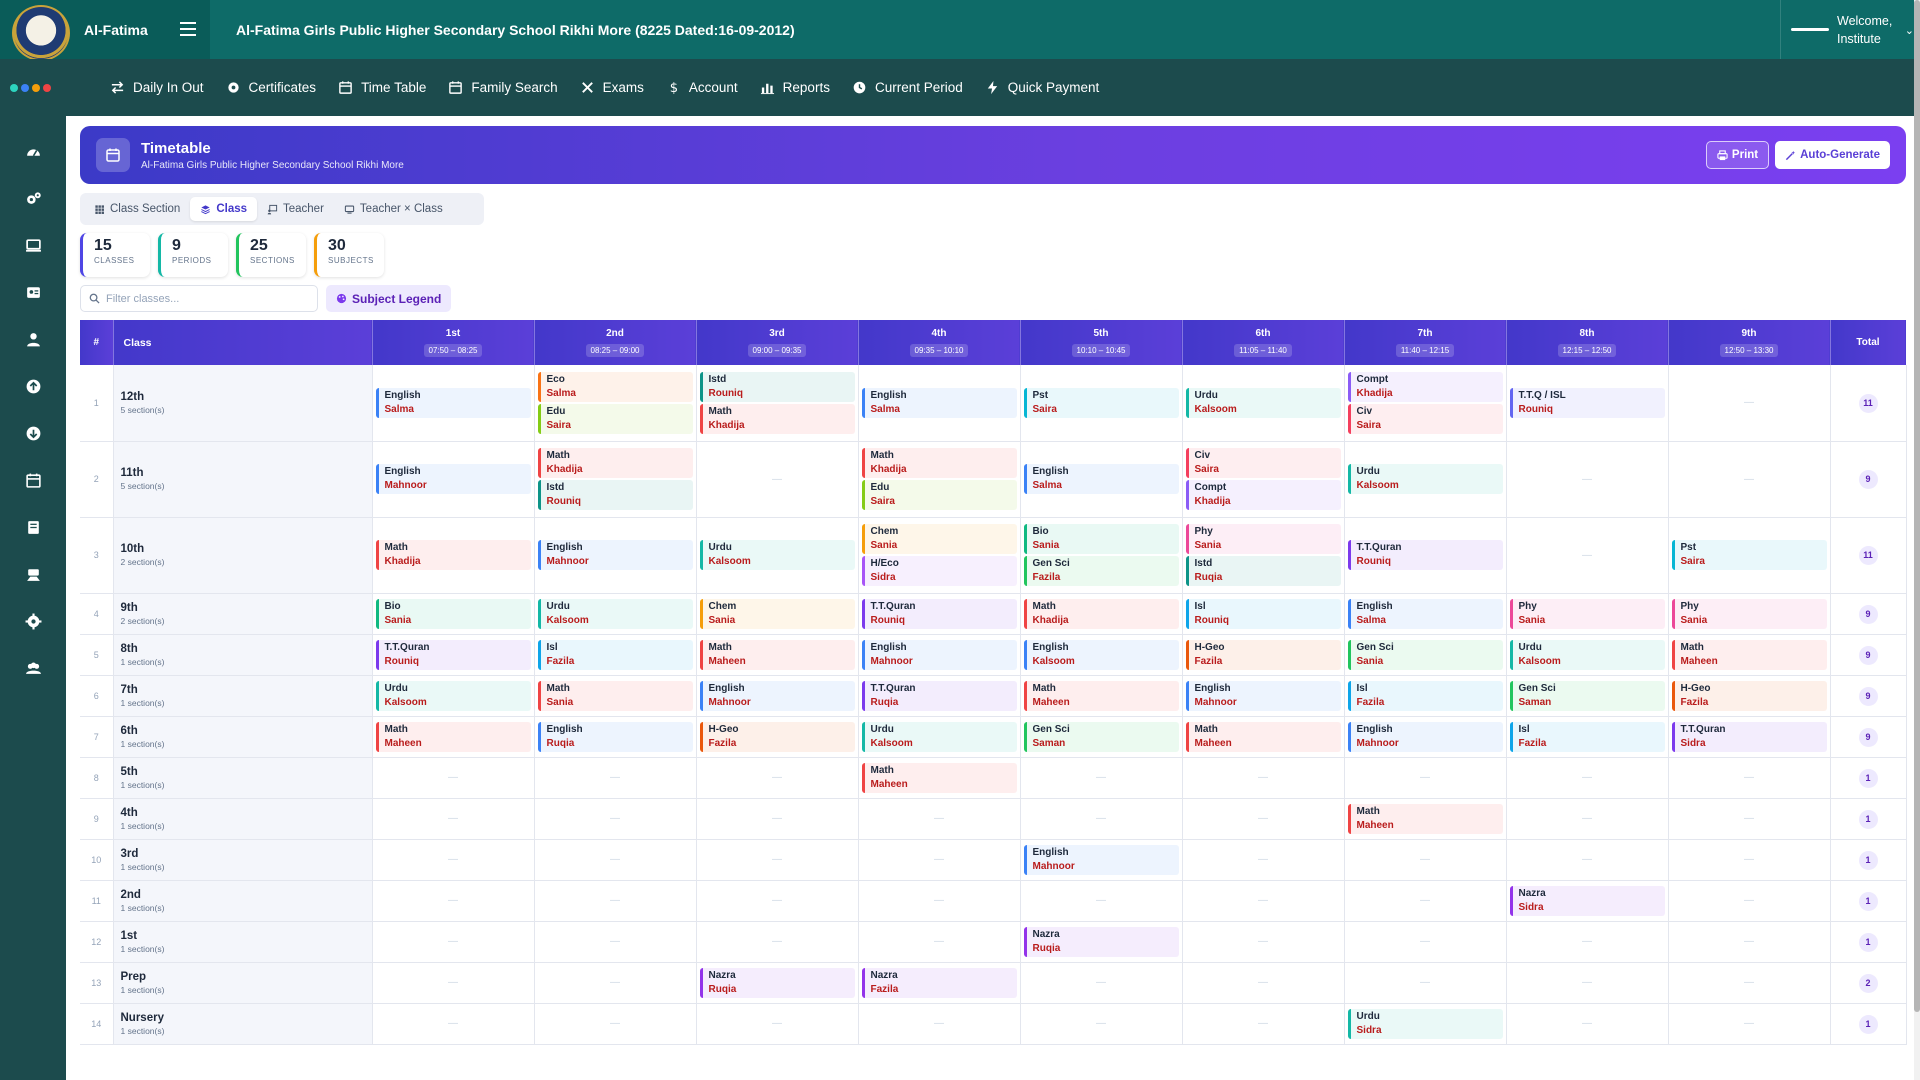 The image size is (1920, 1080). I want to click on lesson-chip: T.T.Quran Ruqia, so click(939, 695).